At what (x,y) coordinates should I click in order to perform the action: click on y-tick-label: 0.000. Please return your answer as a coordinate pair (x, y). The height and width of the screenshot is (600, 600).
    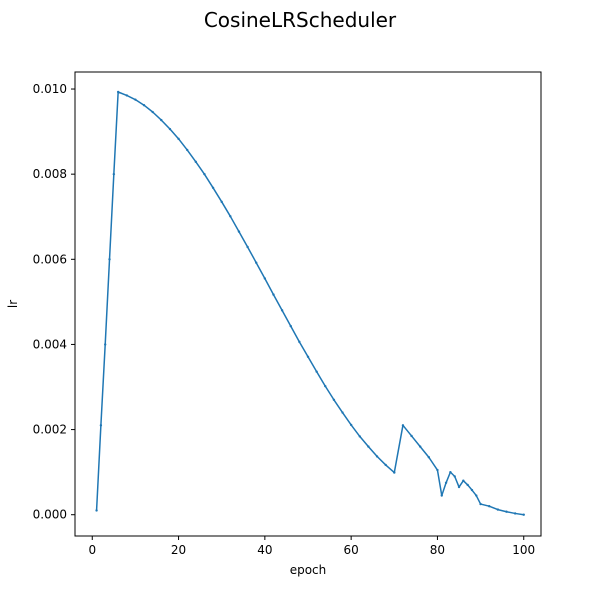
    Looking at the image, I should click on (50, 515).